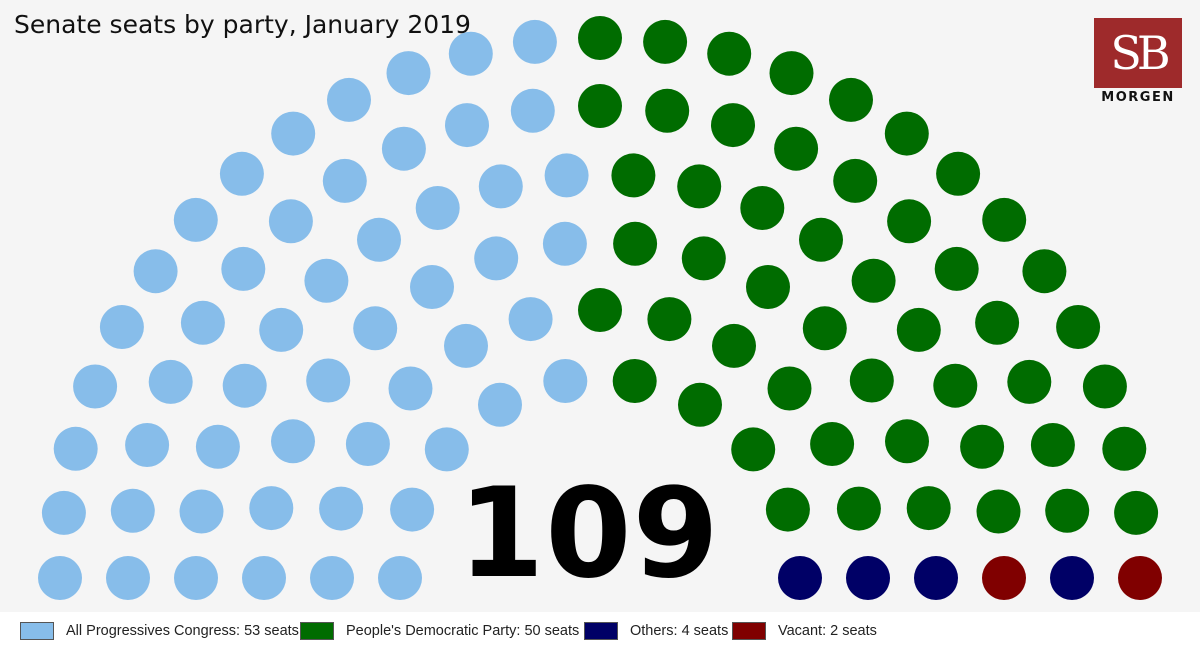 This screenshot has width=1200, height=663. Describe the element at coordinates (317, 631) in the screenshot. I see `legend-swatch-pdp` at that location.